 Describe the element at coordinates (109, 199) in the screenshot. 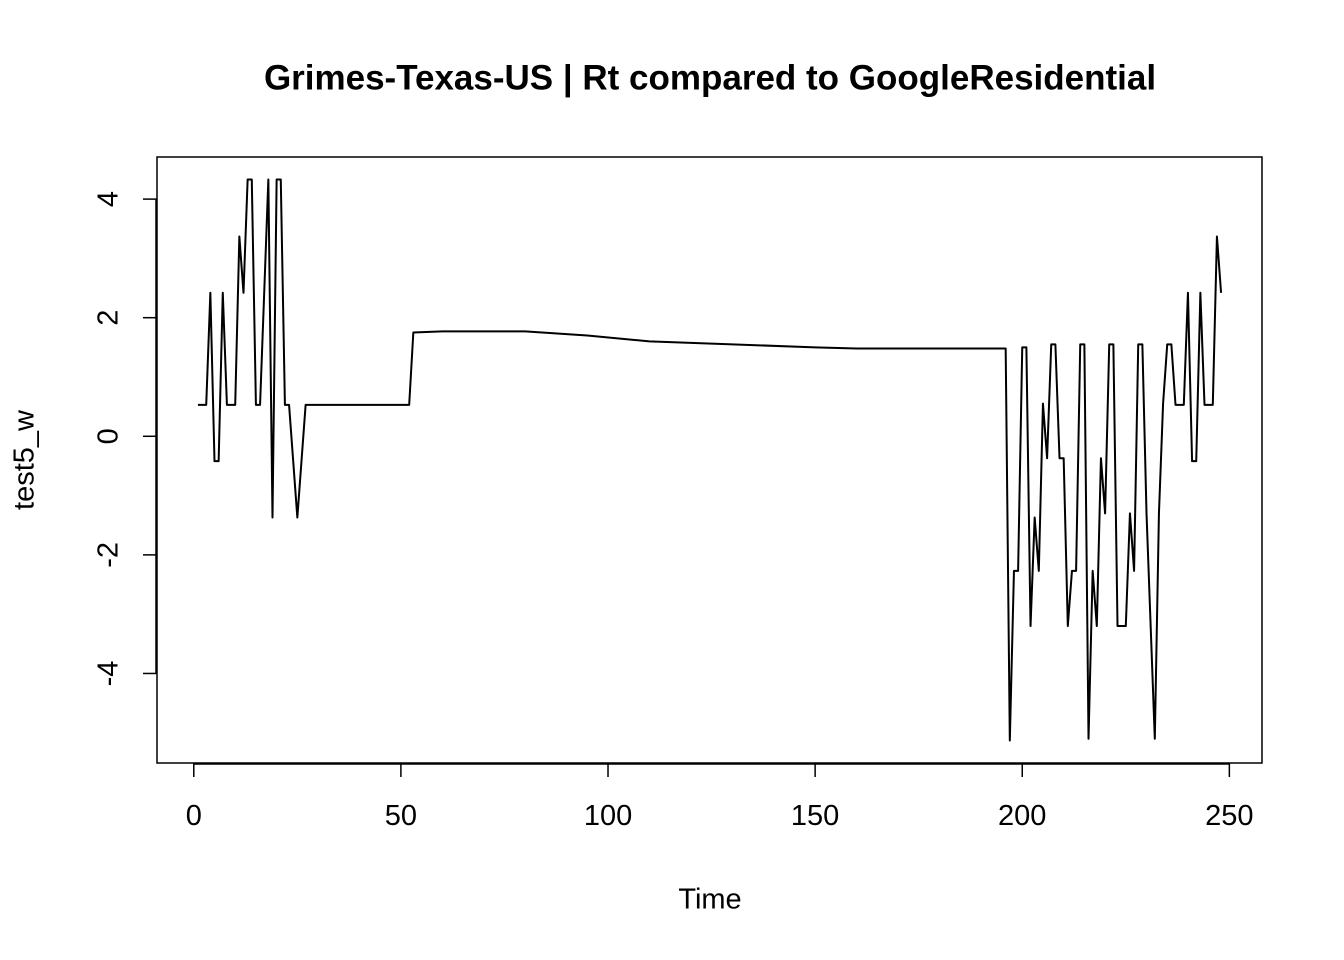

I see `y-tick-label: 4` at that location.